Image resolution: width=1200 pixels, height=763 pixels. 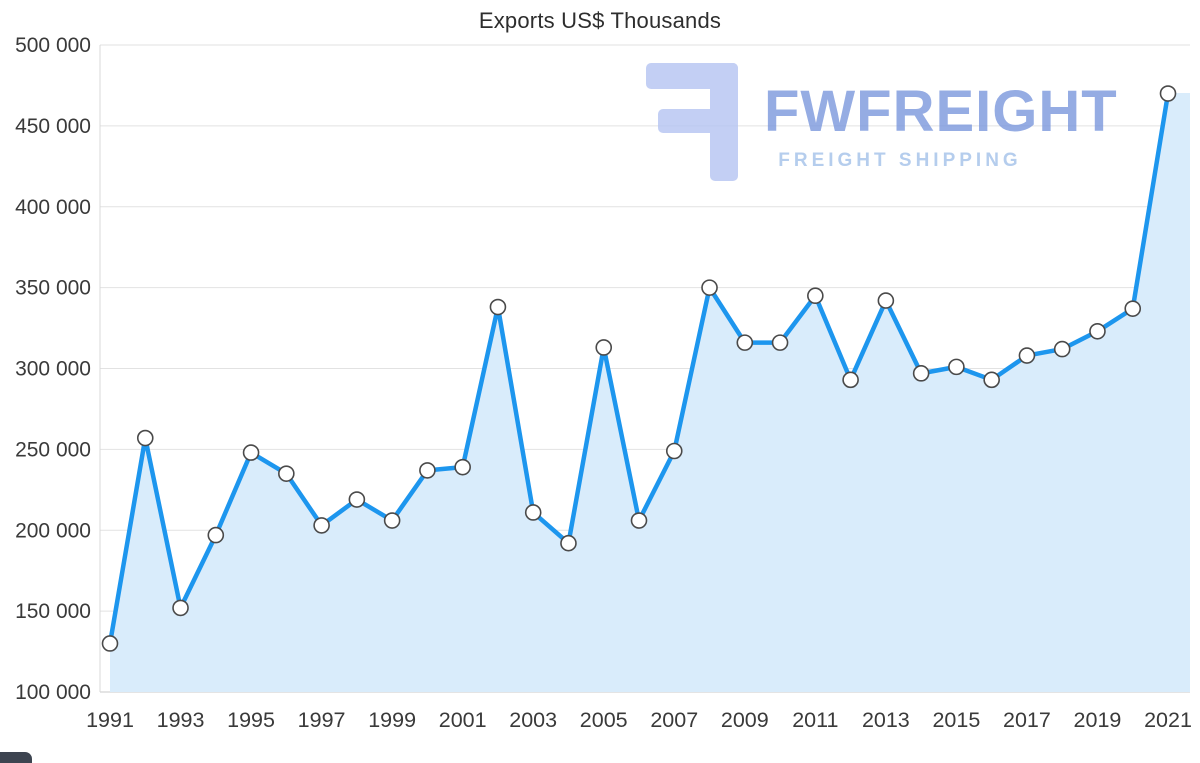 I want to click on bottom-left-artifact, so click(x=16, y=757).